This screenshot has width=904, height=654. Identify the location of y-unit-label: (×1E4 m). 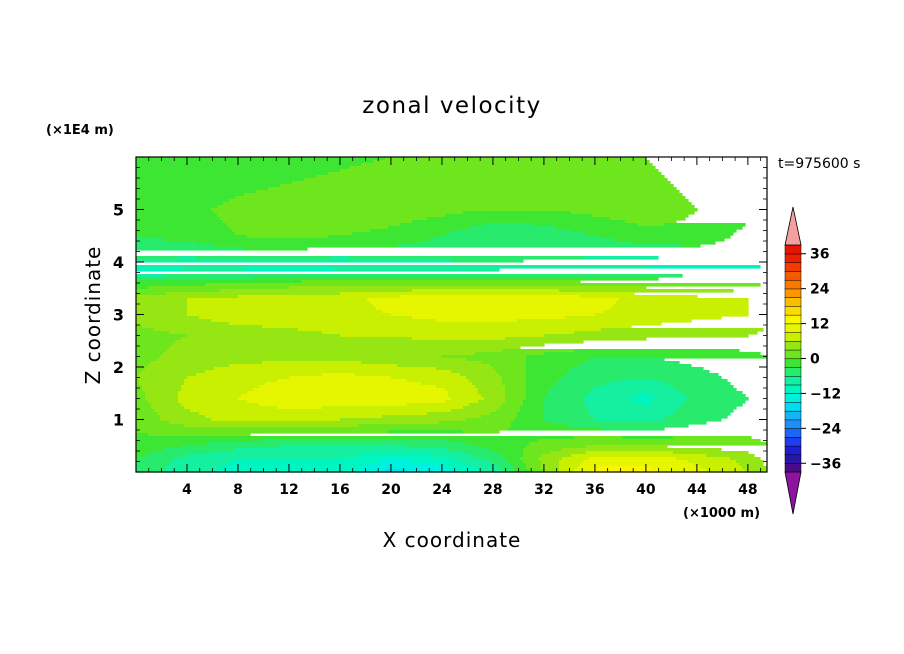
(80, 130).